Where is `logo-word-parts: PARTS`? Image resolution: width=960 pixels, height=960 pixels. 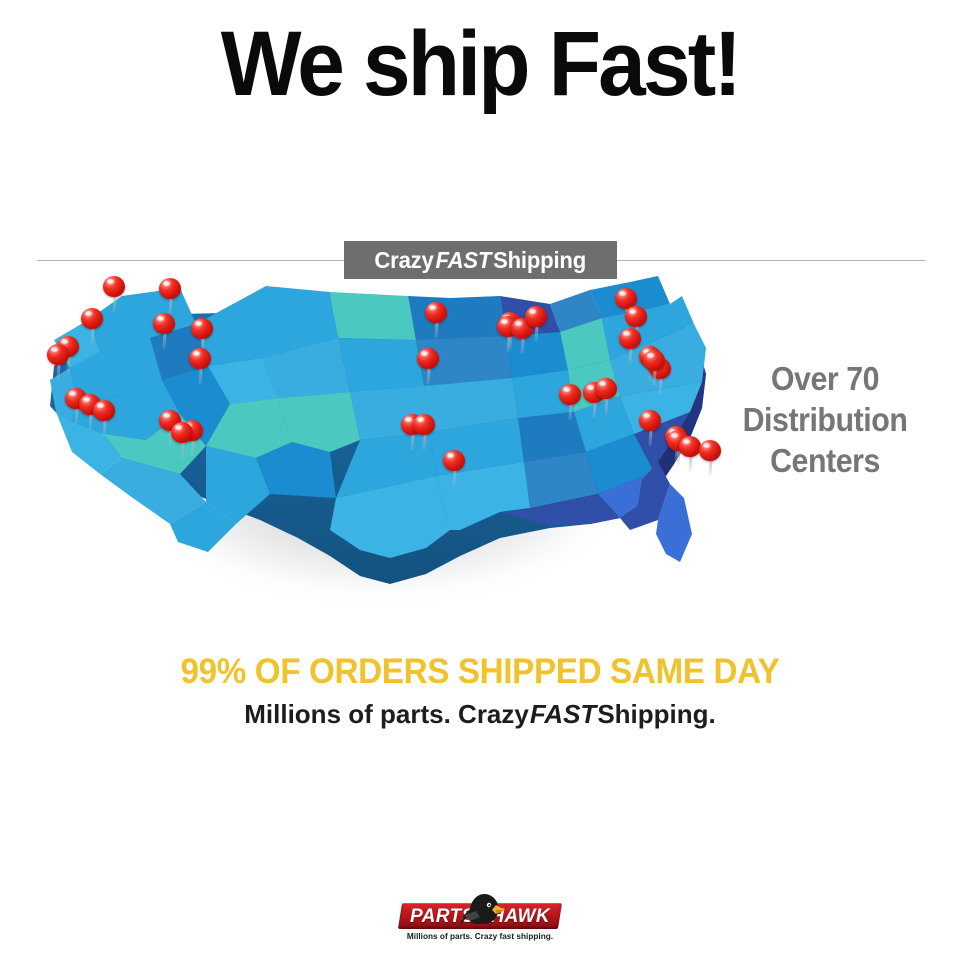 logo-word-parts: PARTS is located at coordinates (442, 916).